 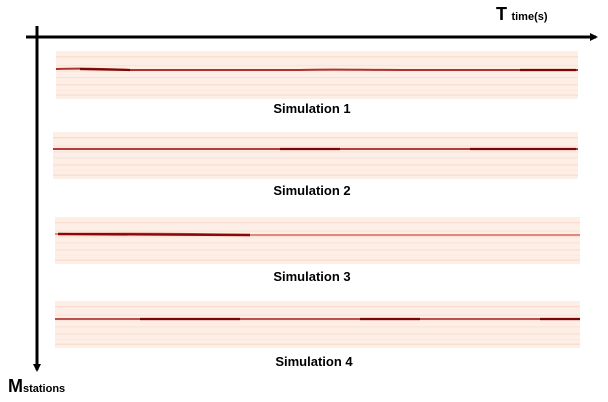 What do you see at coordinates (312, 190) in the screenshot?
I see `panel-2-title: Simulation 2` at bounding box center [312, 190].